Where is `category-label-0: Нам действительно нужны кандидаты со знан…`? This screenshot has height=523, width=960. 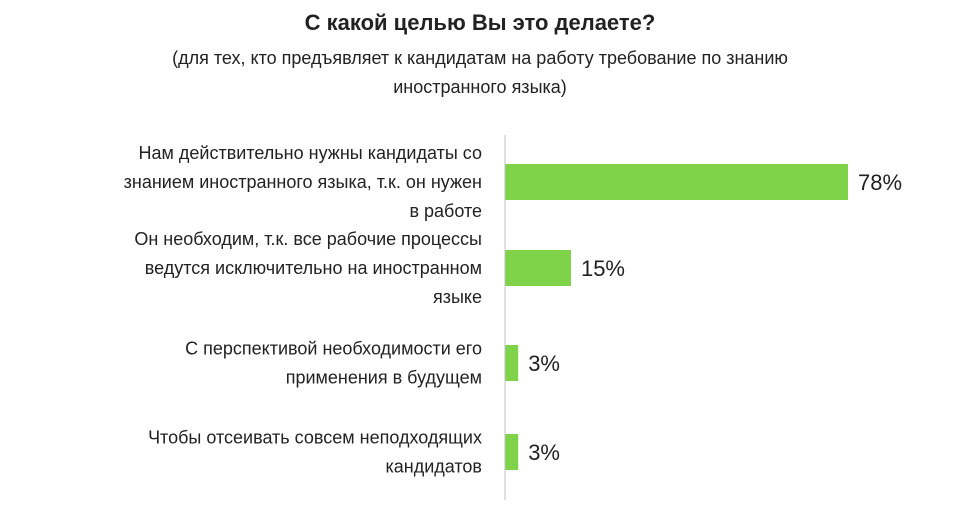
category-label-0: Нам действительно нужны кандидаты со знан… is located at coordinates (303, 182).